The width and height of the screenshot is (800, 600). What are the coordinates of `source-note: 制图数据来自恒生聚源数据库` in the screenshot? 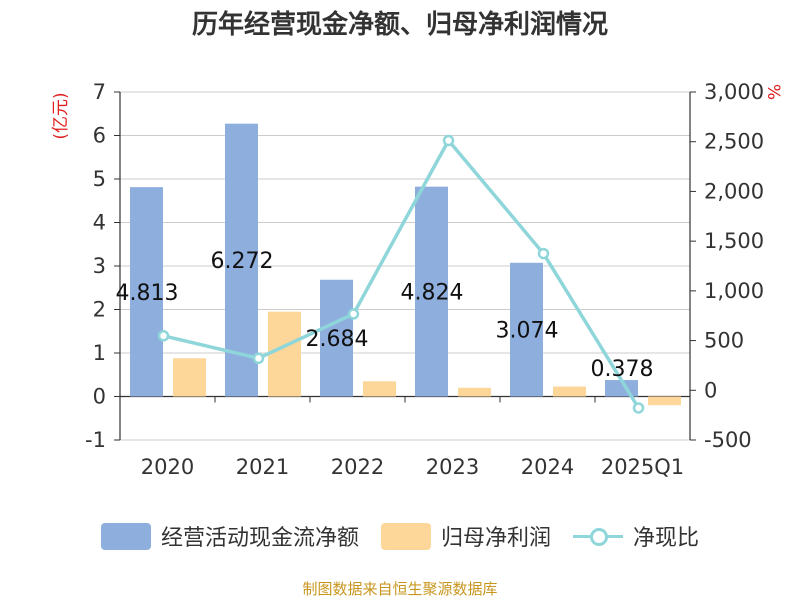 It's located at (400, 589).